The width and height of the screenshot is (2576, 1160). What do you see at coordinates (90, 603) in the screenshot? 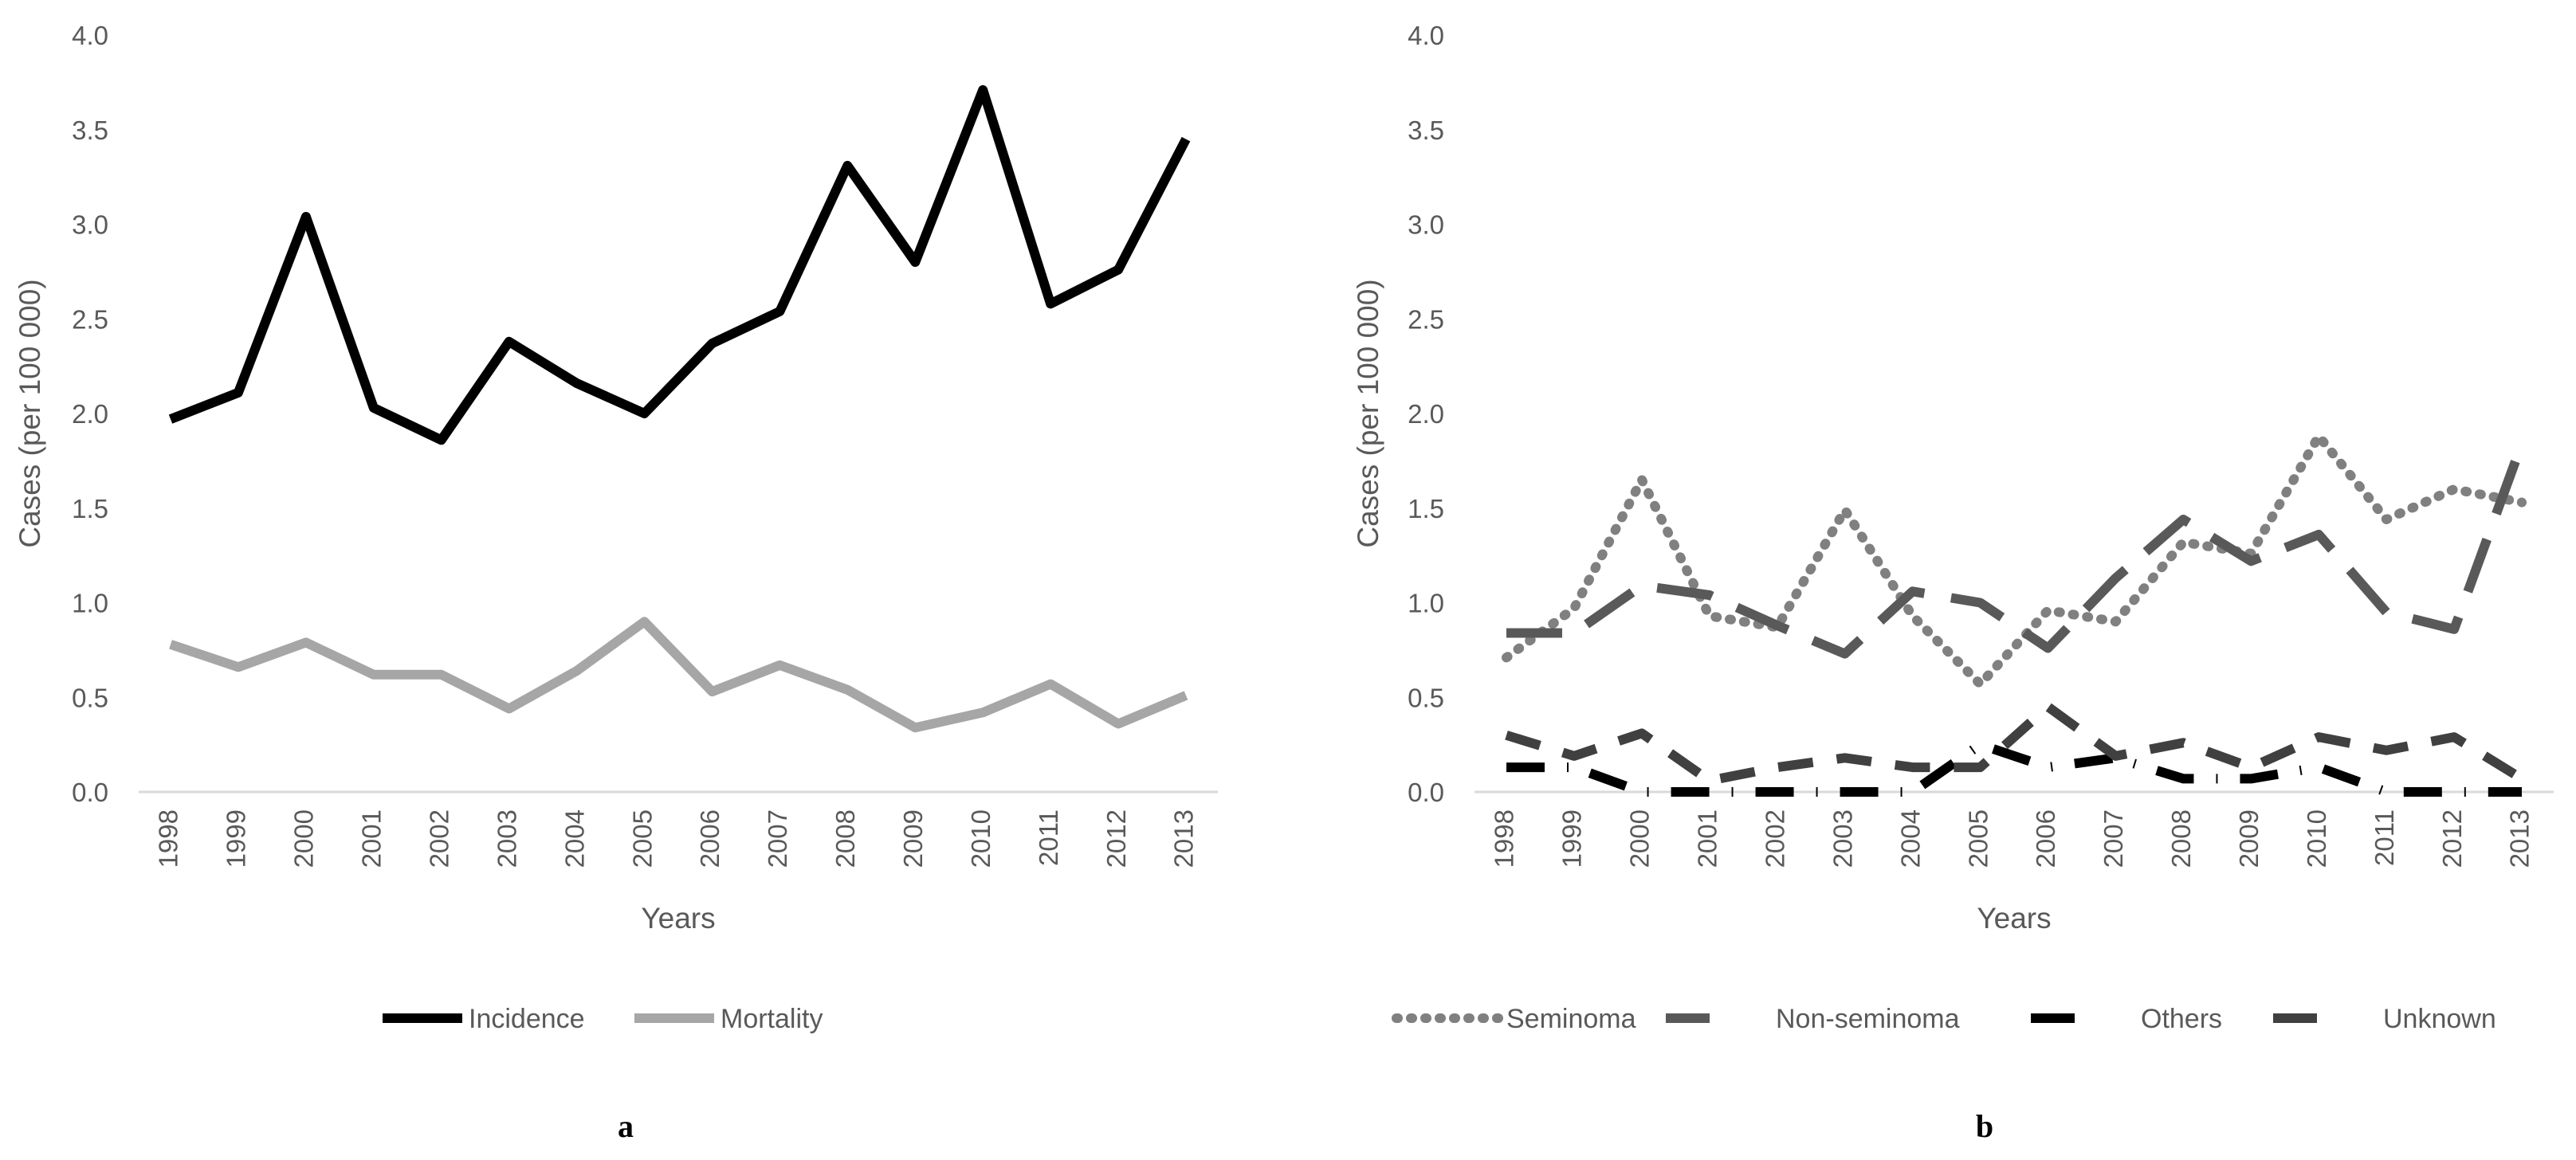
I see `panel-a-y-tick-label: 1.0` at bounding box center [90, 603].